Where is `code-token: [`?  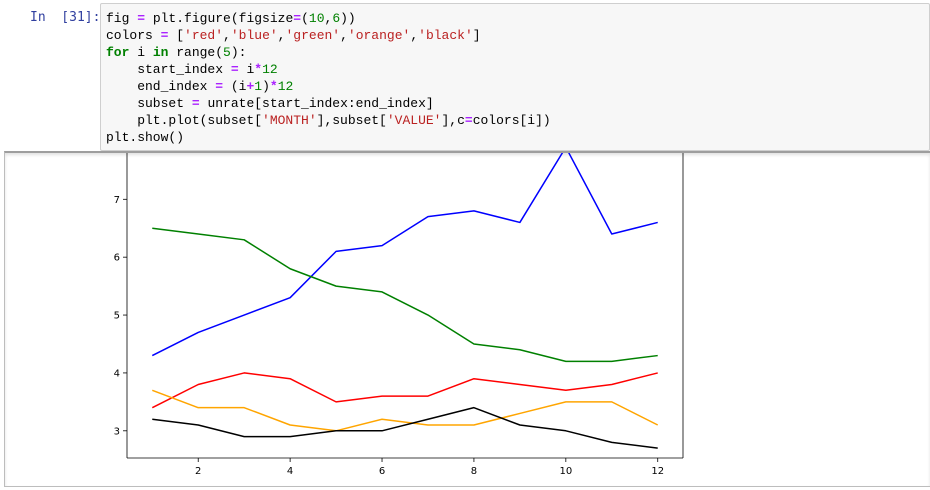 code-token: [ is located at coordinates (176, 35).